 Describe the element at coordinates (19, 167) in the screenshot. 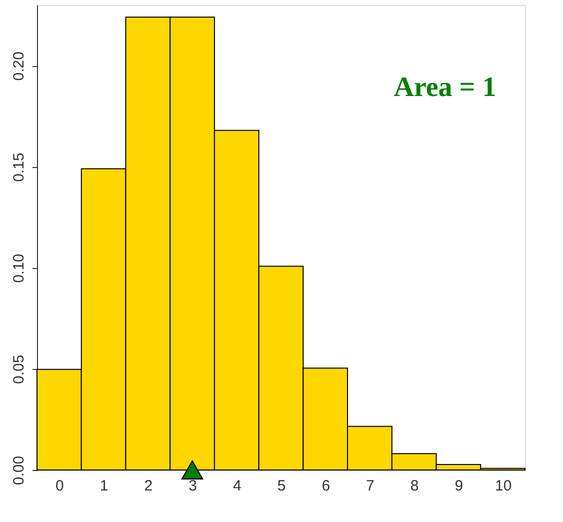

I see `y-tick-label: 0.15` at that location.